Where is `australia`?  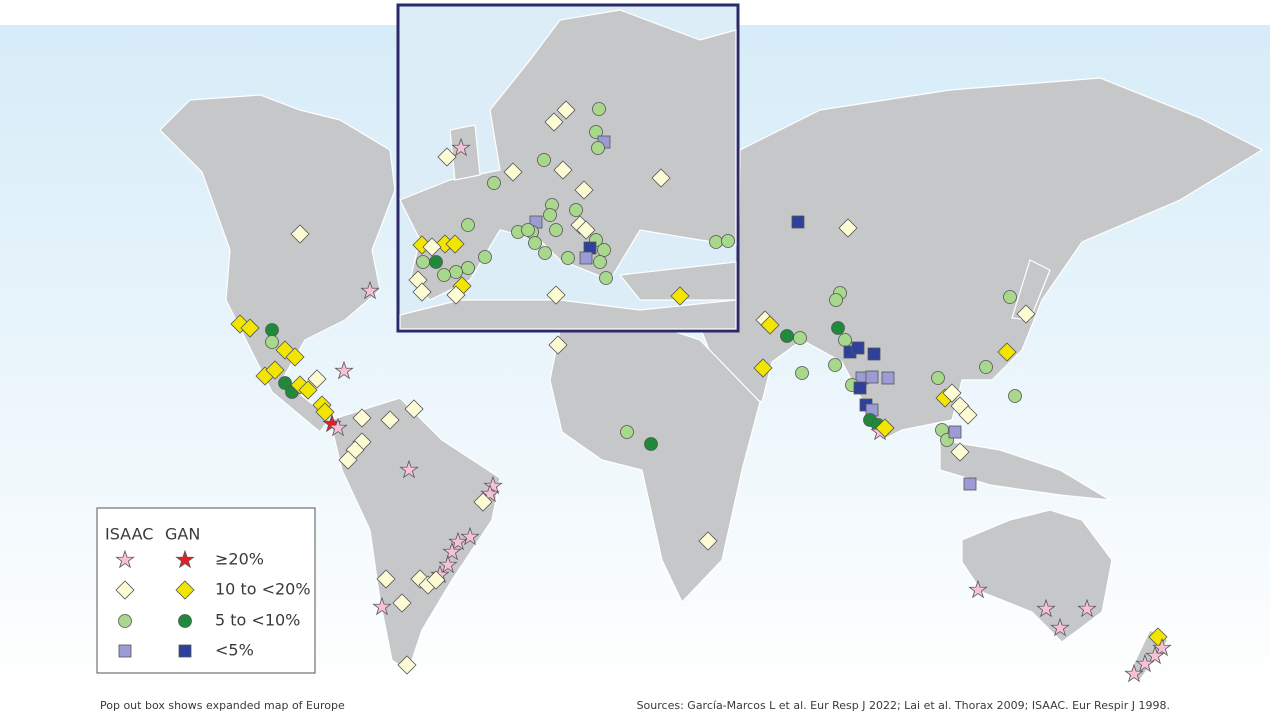 australia is located at coordinates (1037, 576).